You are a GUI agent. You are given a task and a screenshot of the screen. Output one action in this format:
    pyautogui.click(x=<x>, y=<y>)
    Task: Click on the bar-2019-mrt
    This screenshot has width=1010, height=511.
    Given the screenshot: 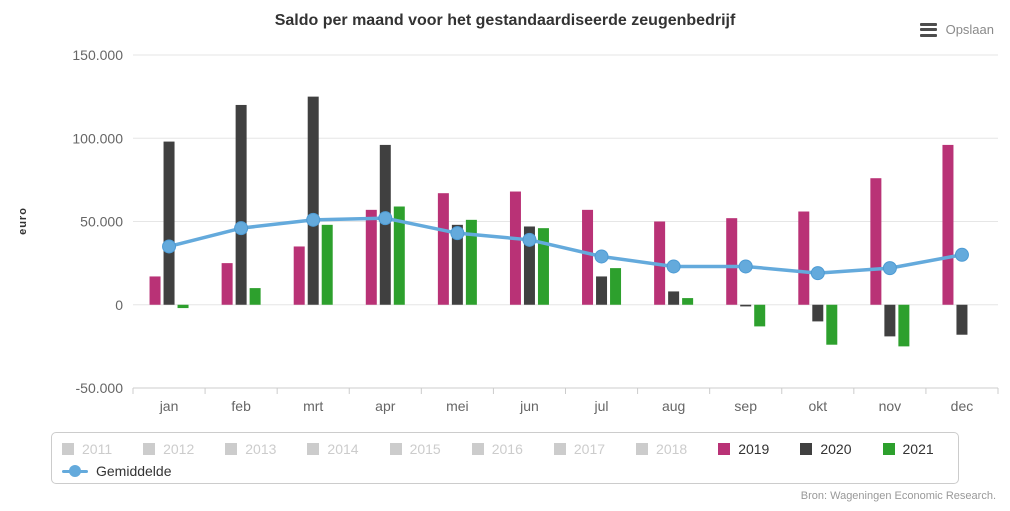 What is the action you would take?
    pyautogui.click(x=299, y=275)
    